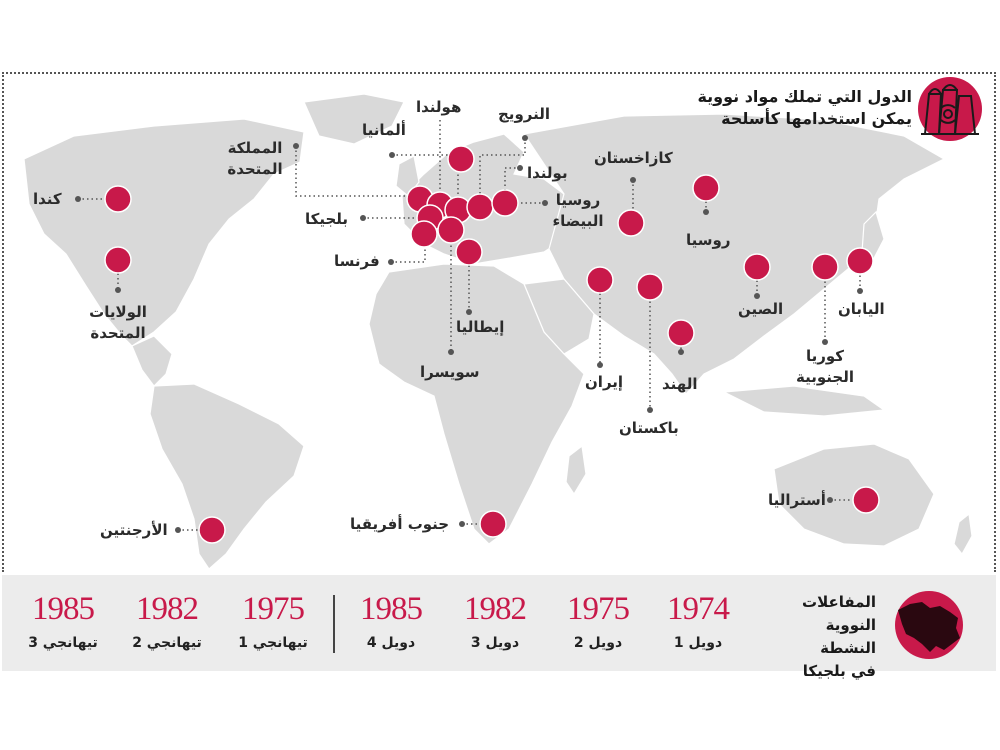  What do you see at coordinates (963, 534) in the screenshot?
I see `new-zealand-landmass` at bounding box center [963, 534].